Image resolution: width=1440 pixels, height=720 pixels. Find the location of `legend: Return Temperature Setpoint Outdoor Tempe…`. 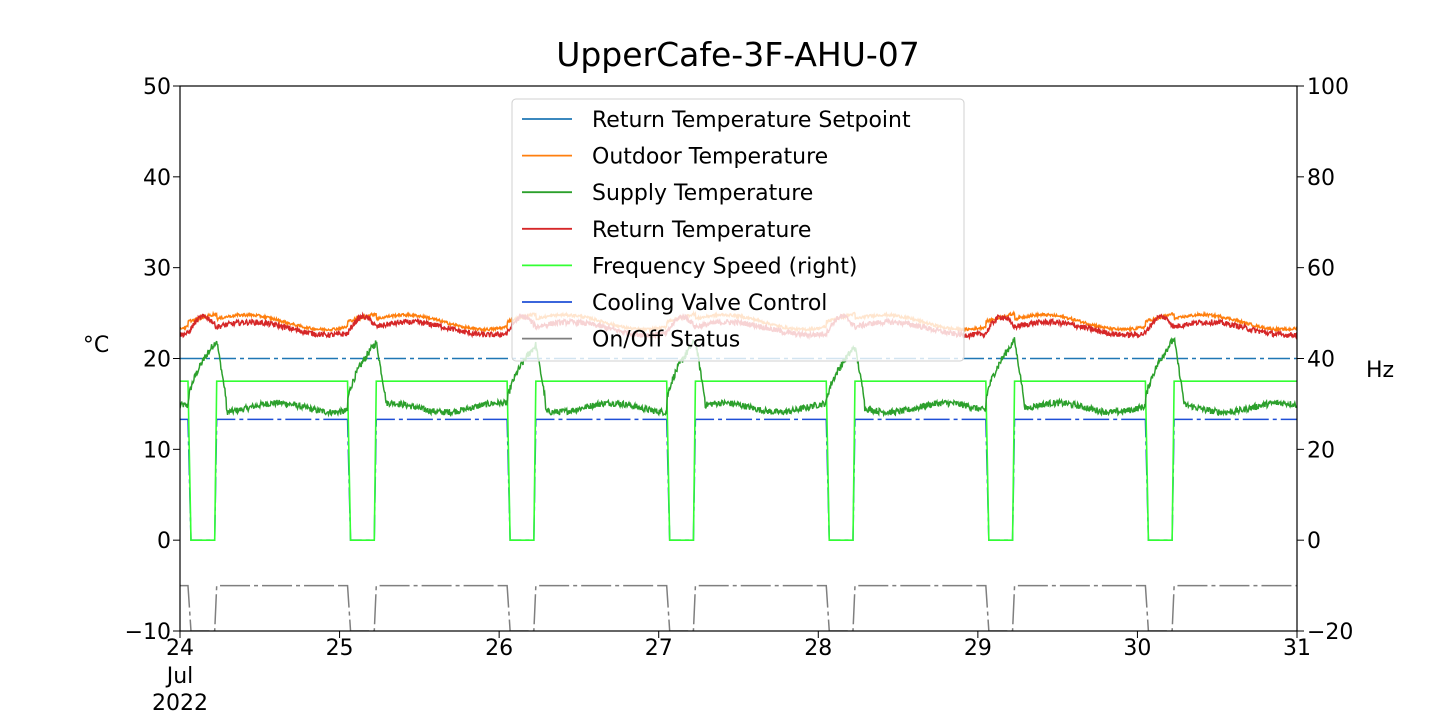

legend: Return Temperature Setpoint Outdoor Tempe… is located at coordinates (738, 230).